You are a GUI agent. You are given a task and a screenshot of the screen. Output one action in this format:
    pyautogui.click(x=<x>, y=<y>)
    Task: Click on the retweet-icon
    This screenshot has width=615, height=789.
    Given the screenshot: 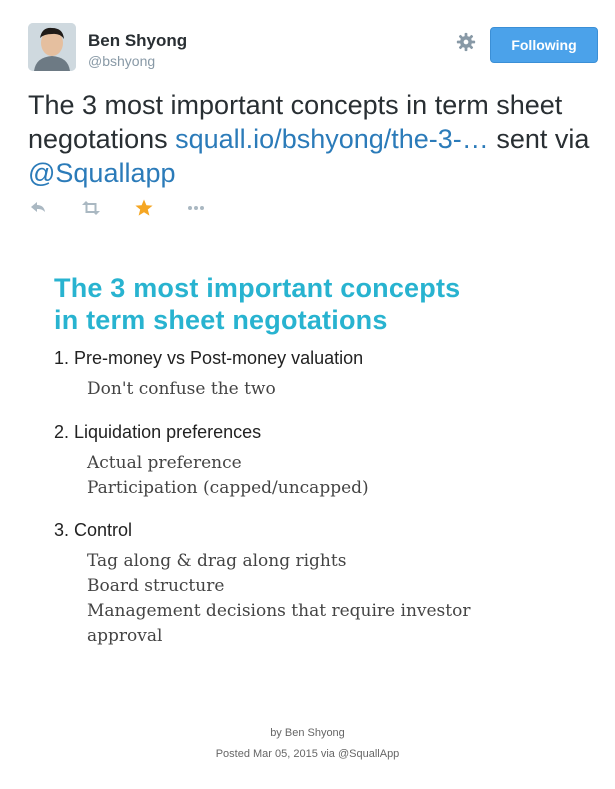 What is the action you would take?
    pyautogui.click(x=91, y=208)
    